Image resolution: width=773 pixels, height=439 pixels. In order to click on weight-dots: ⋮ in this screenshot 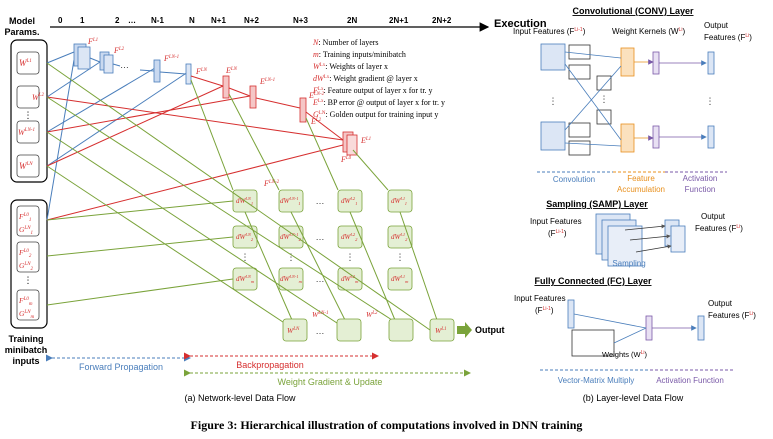, I will do `click(28, 115)`.